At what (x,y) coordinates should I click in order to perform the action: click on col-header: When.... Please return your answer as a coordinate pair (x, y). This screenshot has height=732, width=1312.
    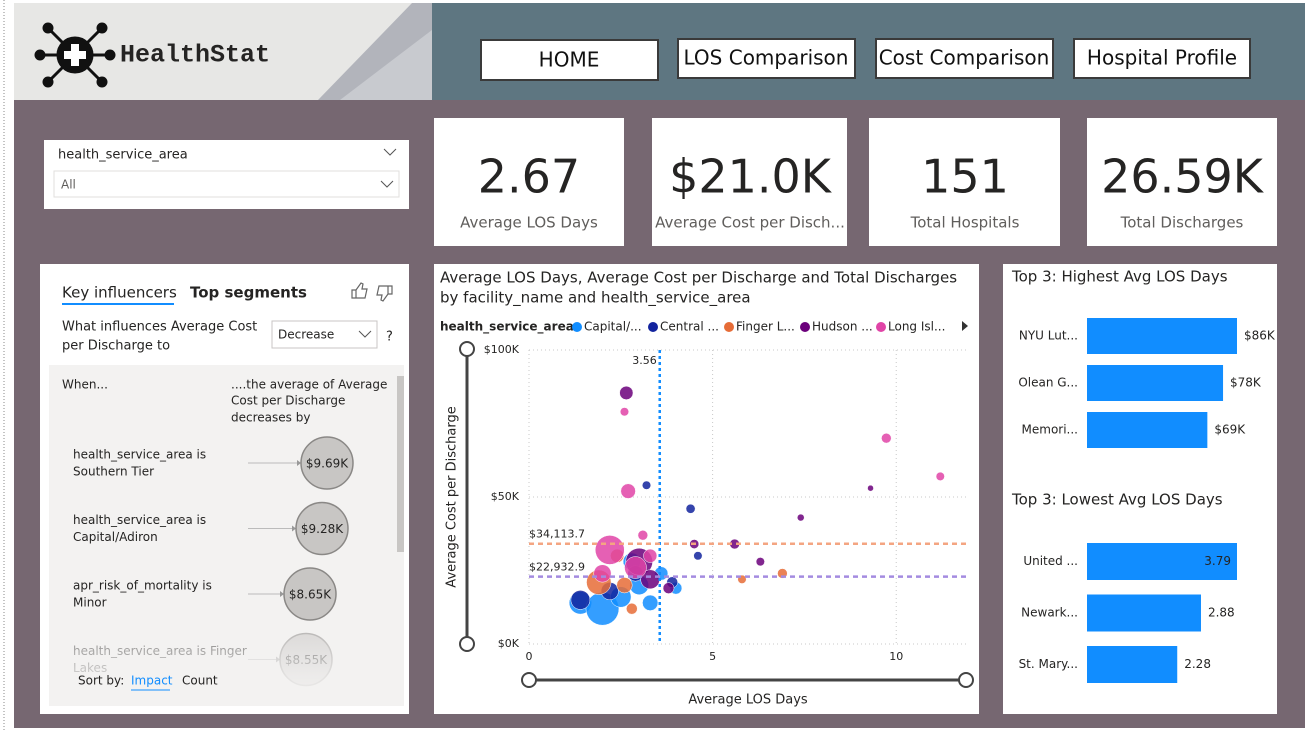
    Looking at the image, I should click on (85, 385).